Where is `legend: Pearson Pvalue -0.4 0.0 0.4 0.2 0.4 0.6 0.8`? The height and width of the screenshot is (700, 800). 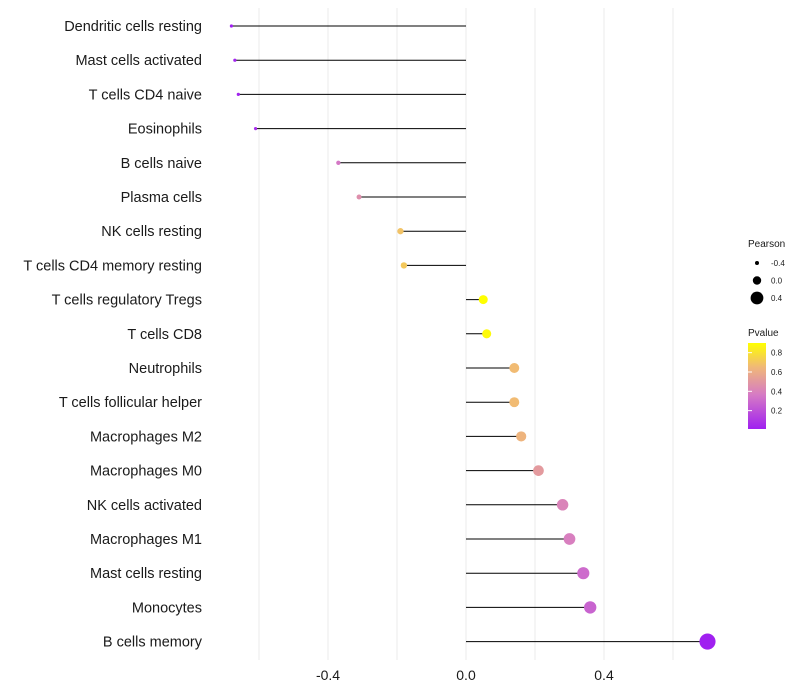 legend: Pearson Pvalue -0.4 0.0 0.4 0.2 0.4 0.6 0.8 is located at coordinates (766, 334).